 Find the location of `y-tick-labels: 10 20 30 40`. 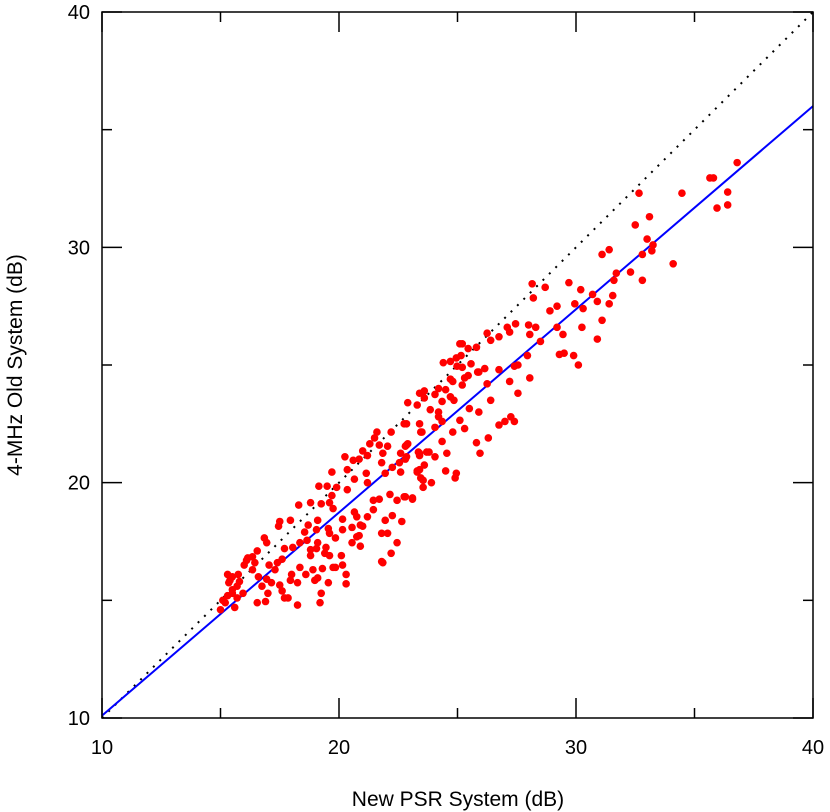

y-tick-labels: 10 20 30 40 is located at coordinates (79, 366).